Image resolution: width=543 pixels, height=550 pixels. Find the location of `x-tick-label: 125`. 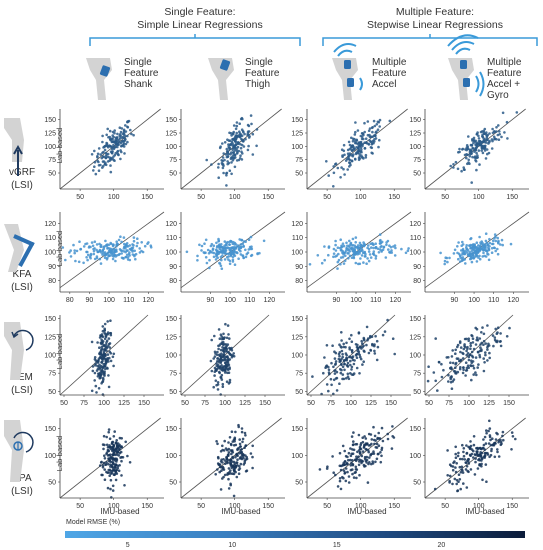

x-tick-label: 125 is located at coordinates (489, 403).